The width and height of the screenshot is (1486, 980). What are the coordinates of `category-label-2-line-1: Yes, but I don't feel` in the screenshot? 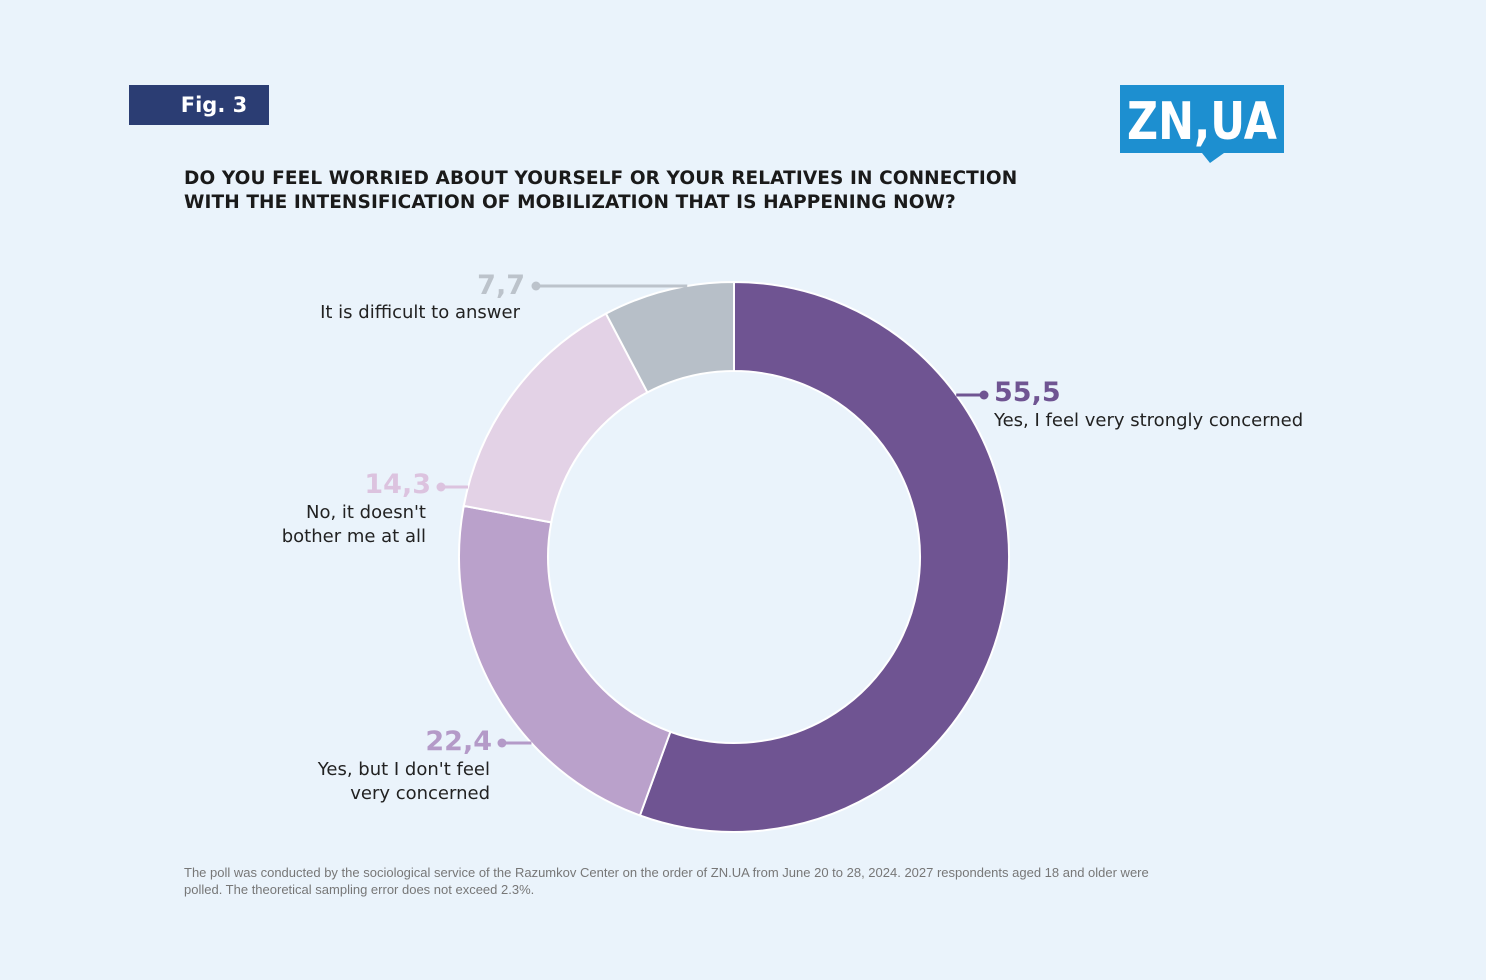 It's located at (403, 769).